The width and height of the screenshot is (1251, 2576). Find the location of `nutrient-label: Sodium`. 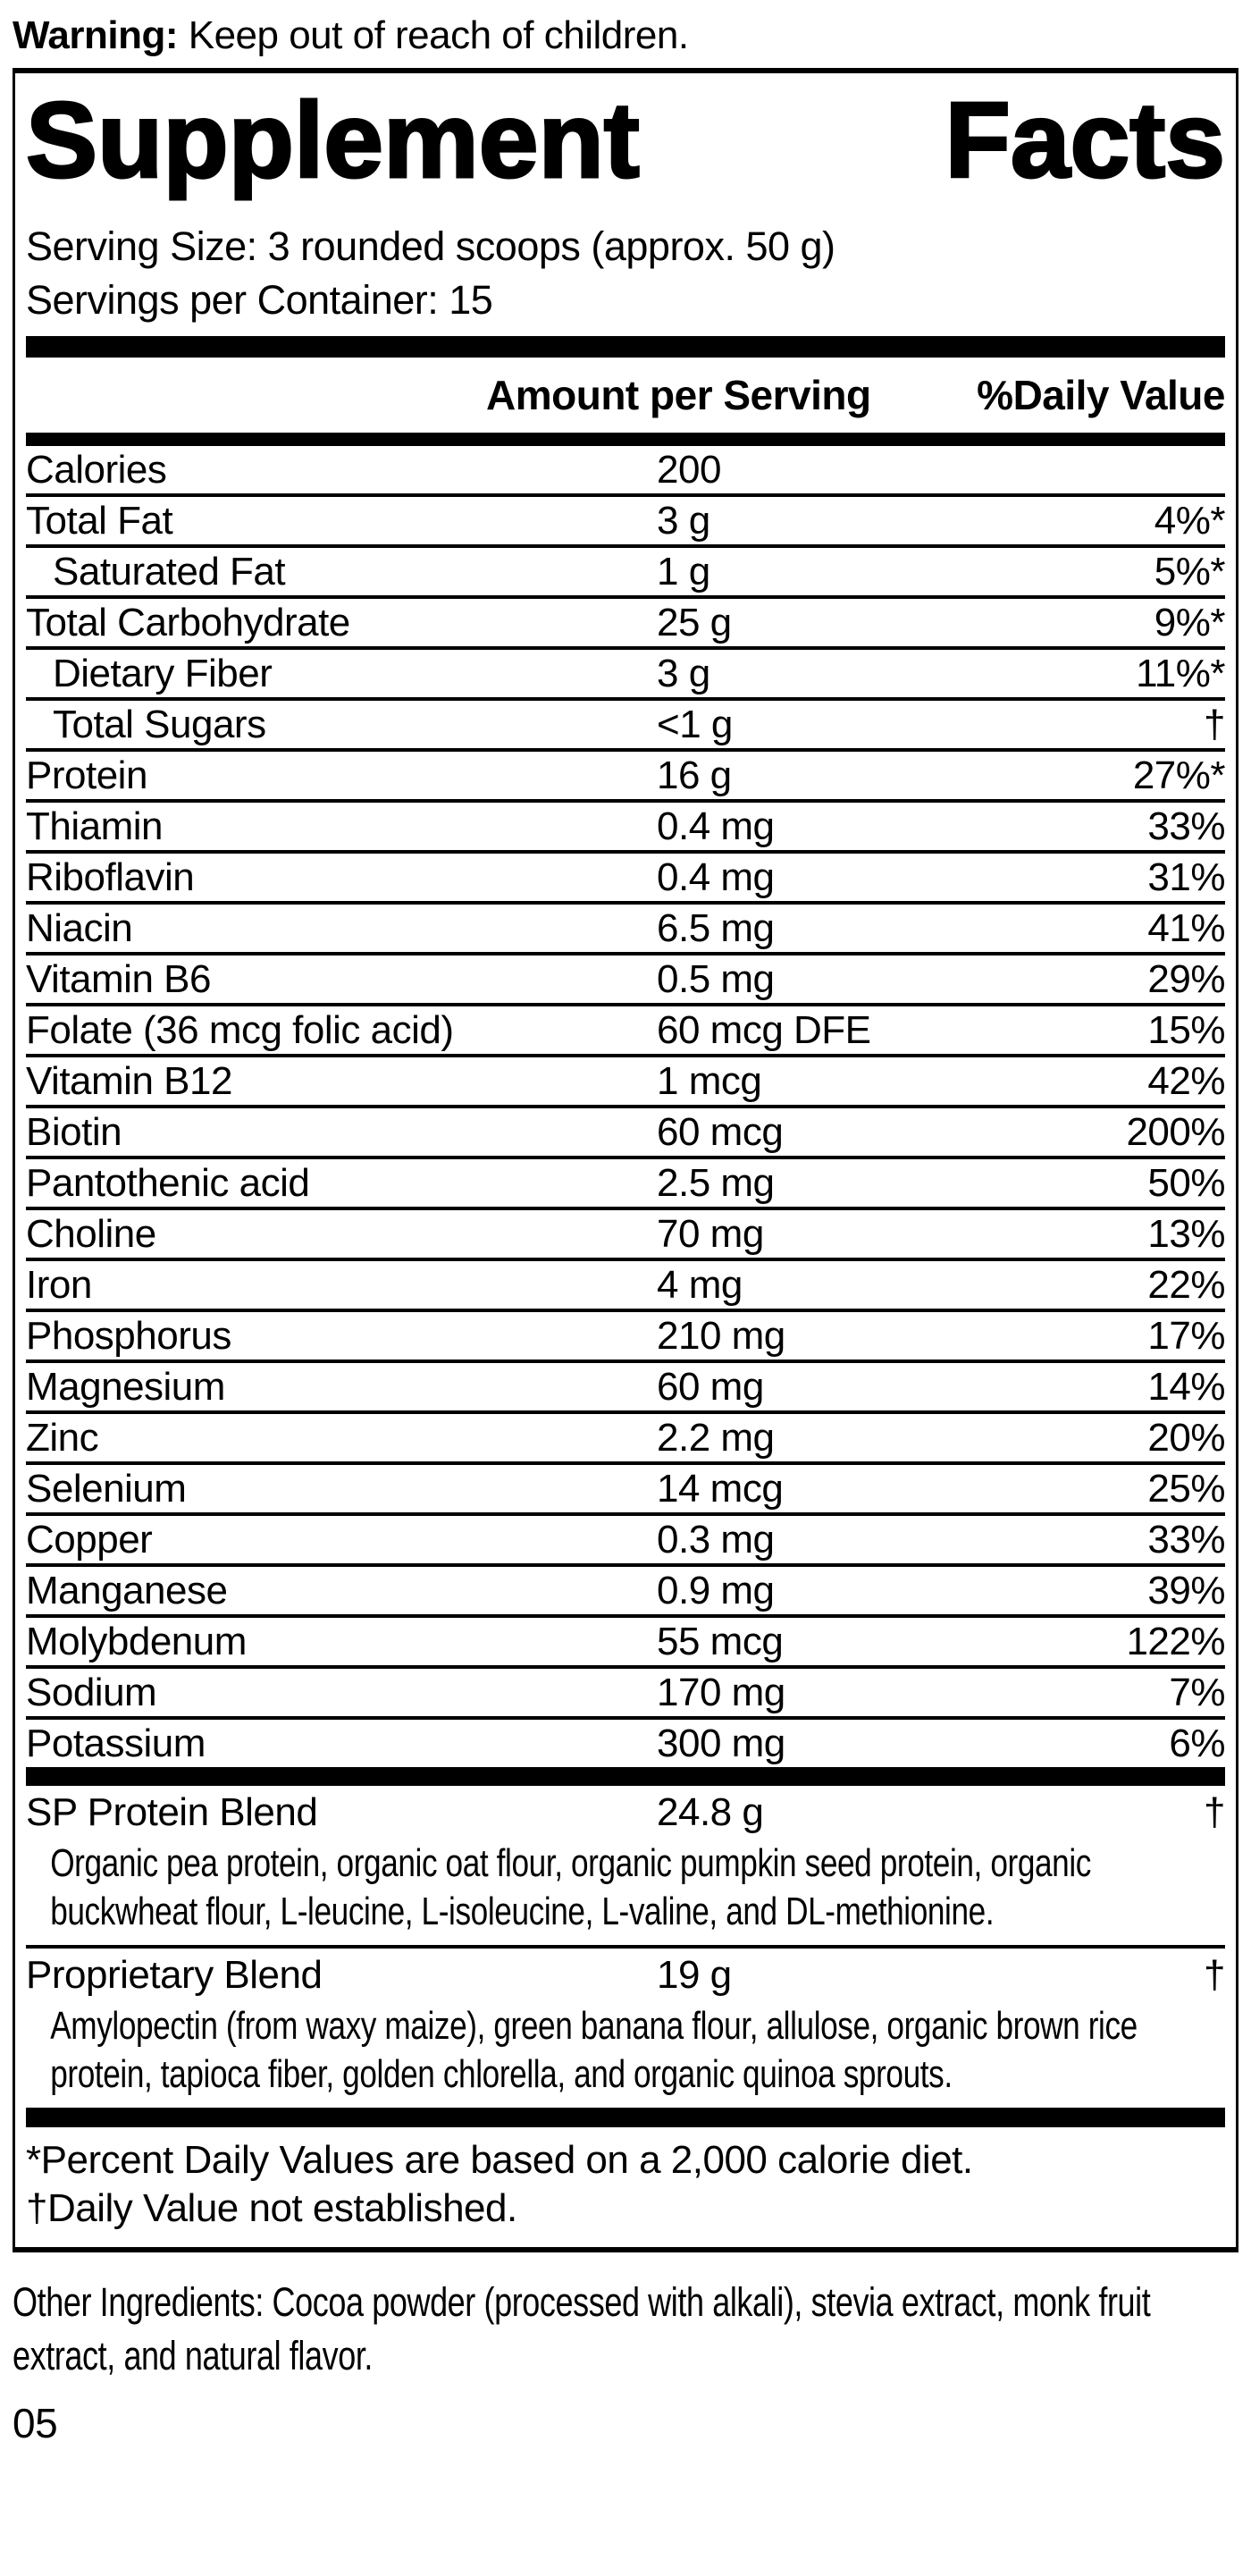

nutrient-label: Sodium is located at coordinates (91, 1692).